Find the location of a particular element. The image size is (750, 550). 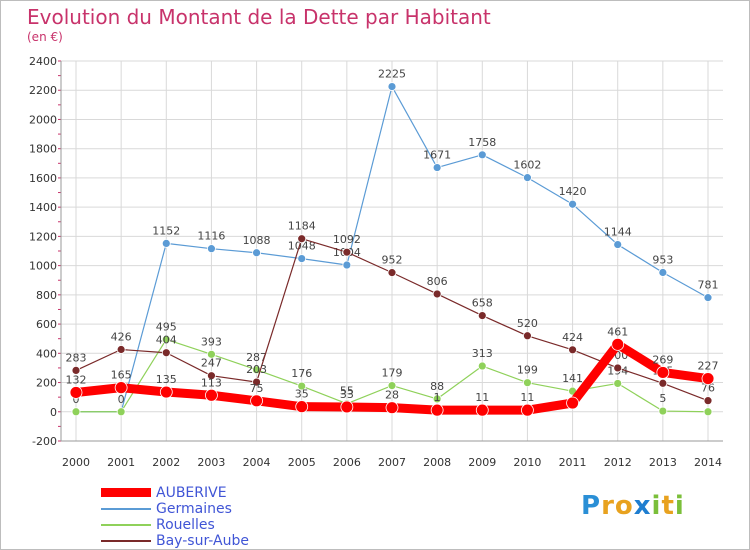

logo-letter: o is located at coordinates (624, 506).